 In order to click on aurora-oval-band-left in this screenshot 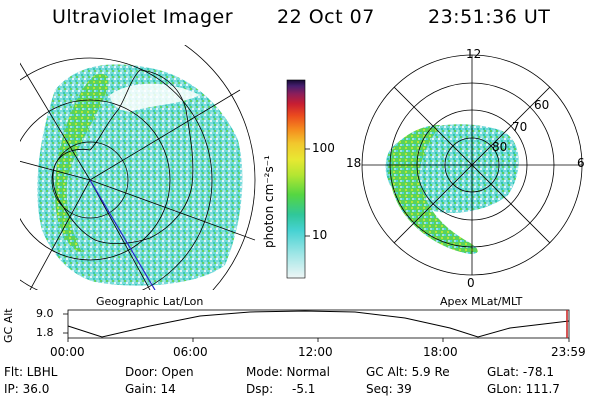, I will do `click(81, 163)`.